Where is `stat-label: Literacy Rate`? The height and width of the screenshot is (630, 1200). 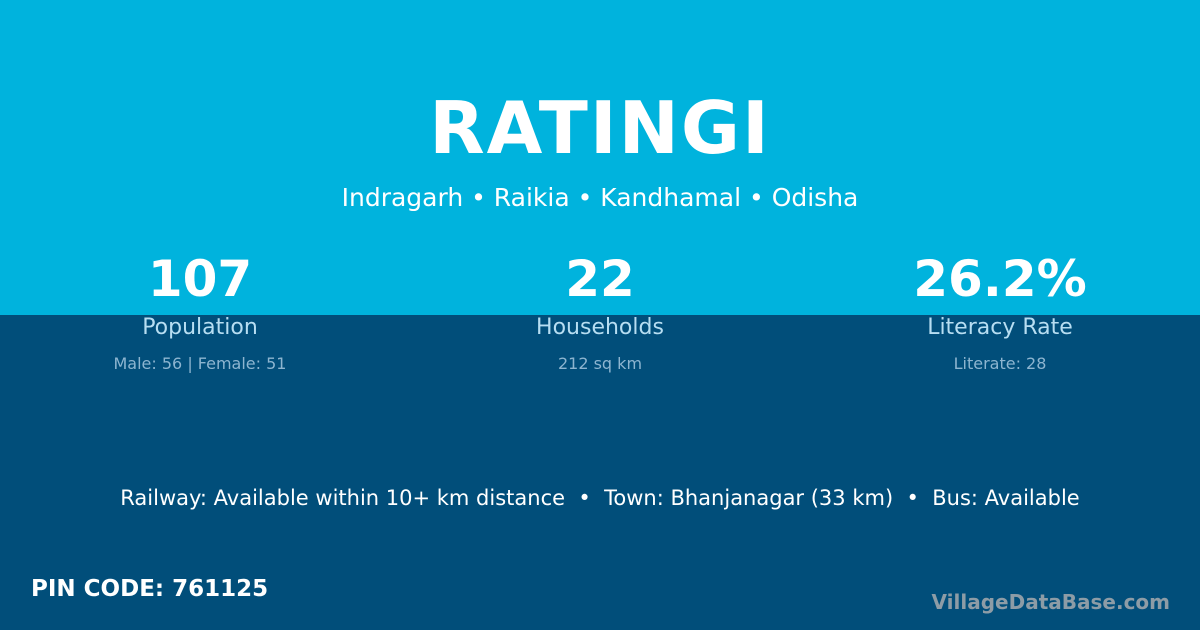 stat-label: Literacy Rate is located at coordinates (1000, 327).